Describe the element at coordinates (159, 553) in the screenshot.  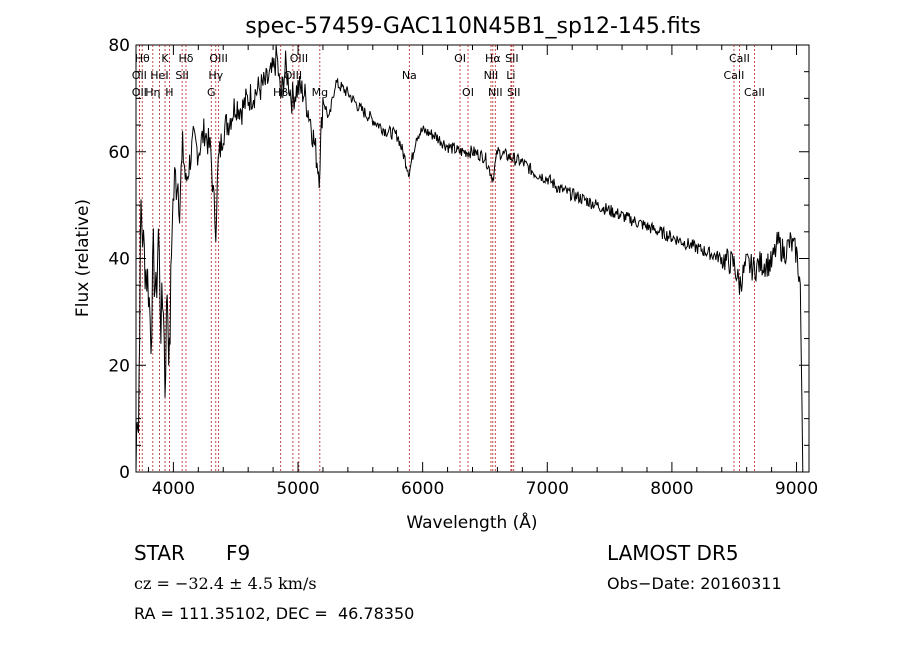
I see `object-class: STAR` at that location.